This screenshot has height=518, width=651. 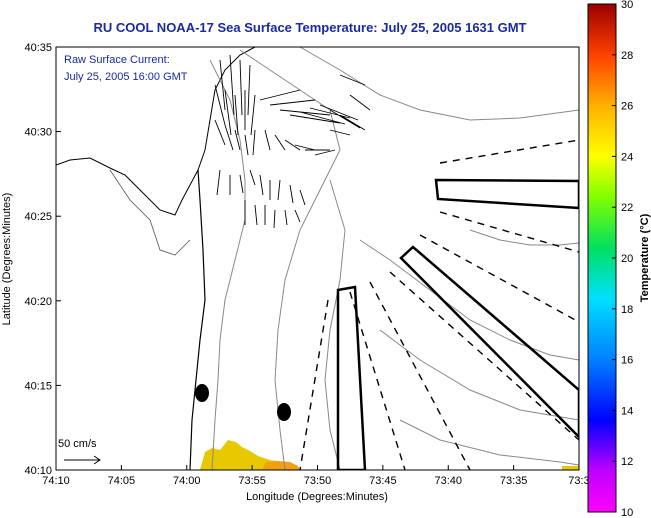 What do you see at coordinates (38, 133) in the screenshot?
I see `y-tick-label: 40:30` at bounding box center [38, 133].